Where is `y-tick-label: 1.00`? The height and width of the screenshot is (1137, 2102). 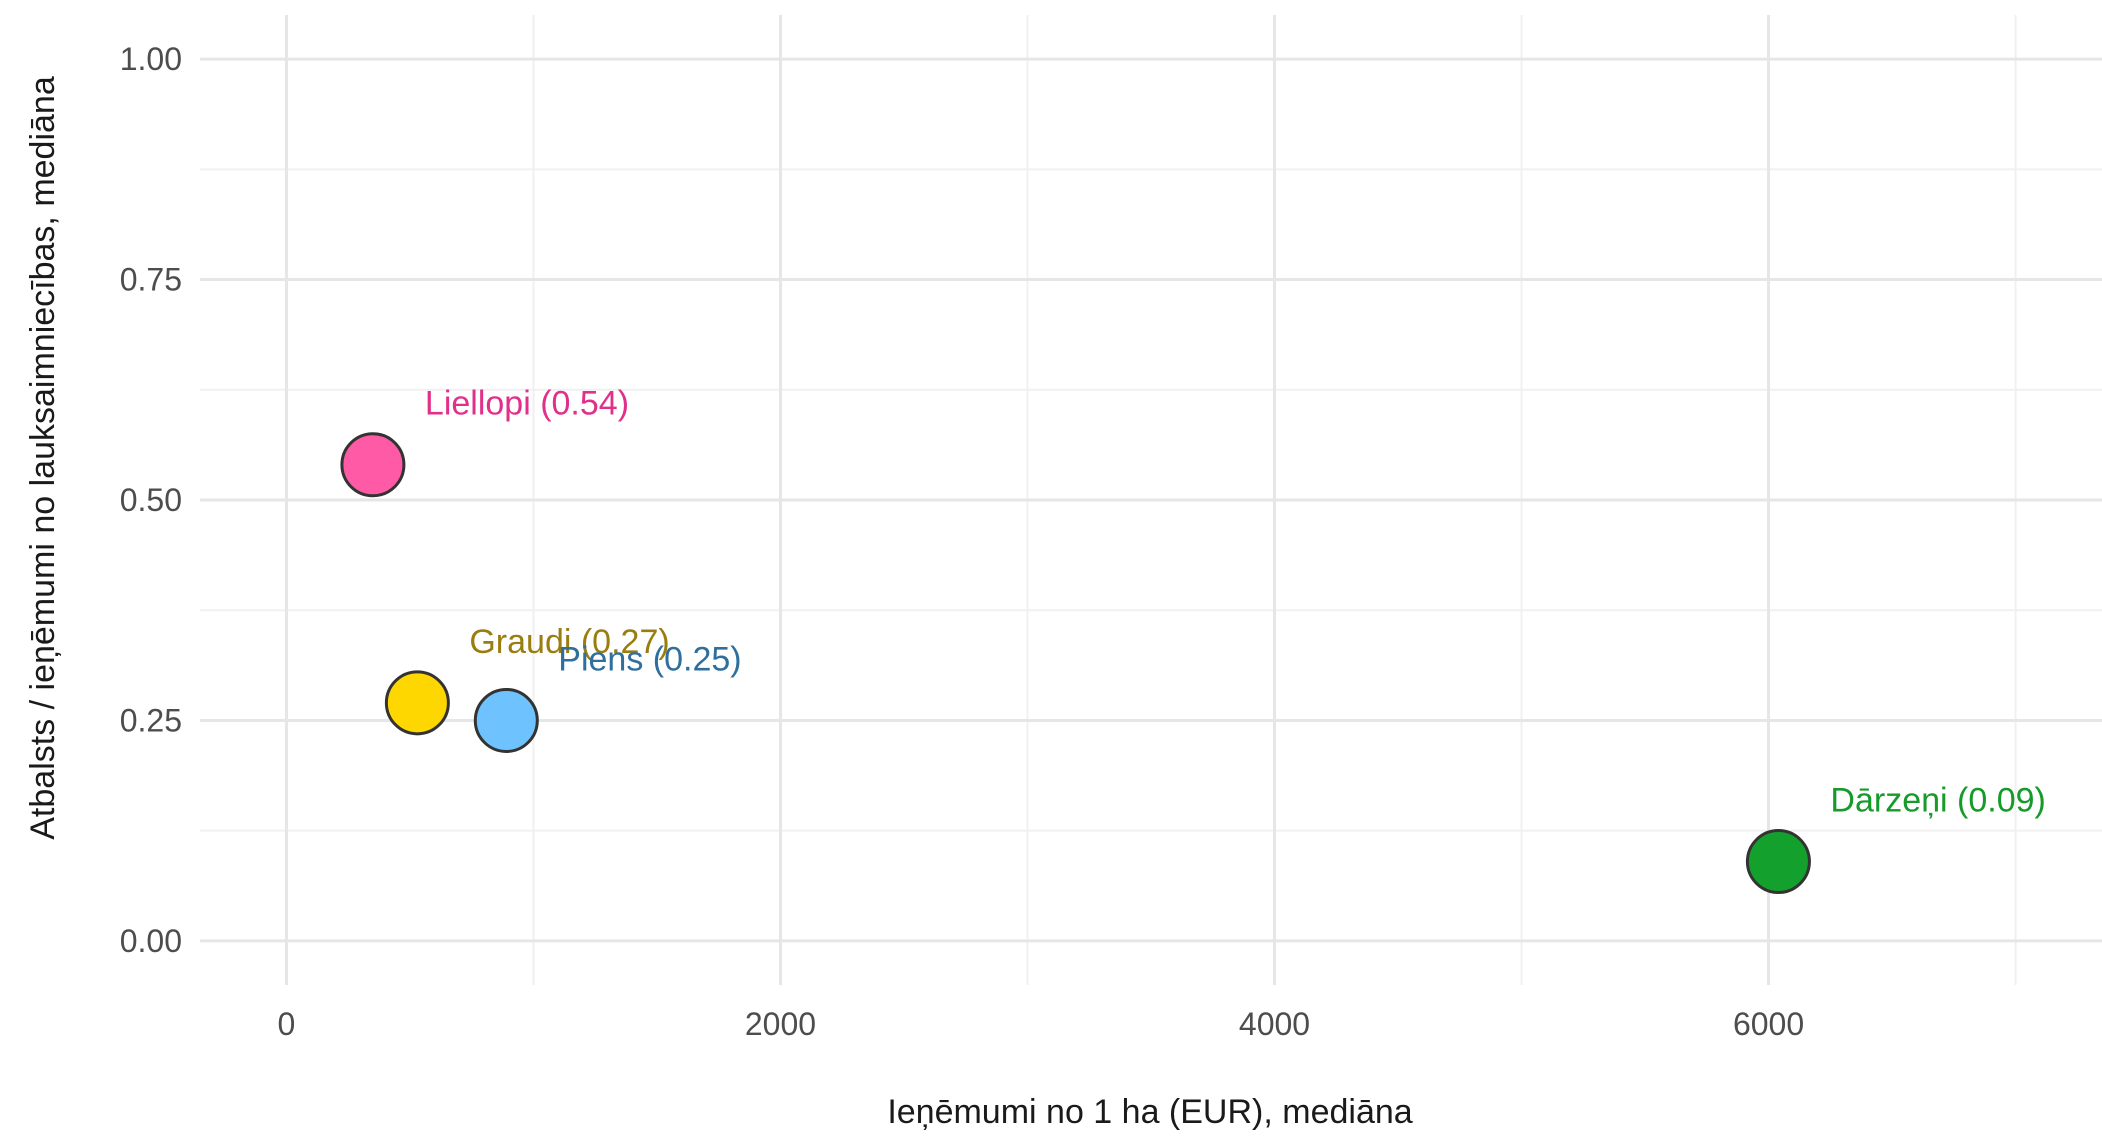
y-tick-label: 1.00 is located at coordinates (151, 59).